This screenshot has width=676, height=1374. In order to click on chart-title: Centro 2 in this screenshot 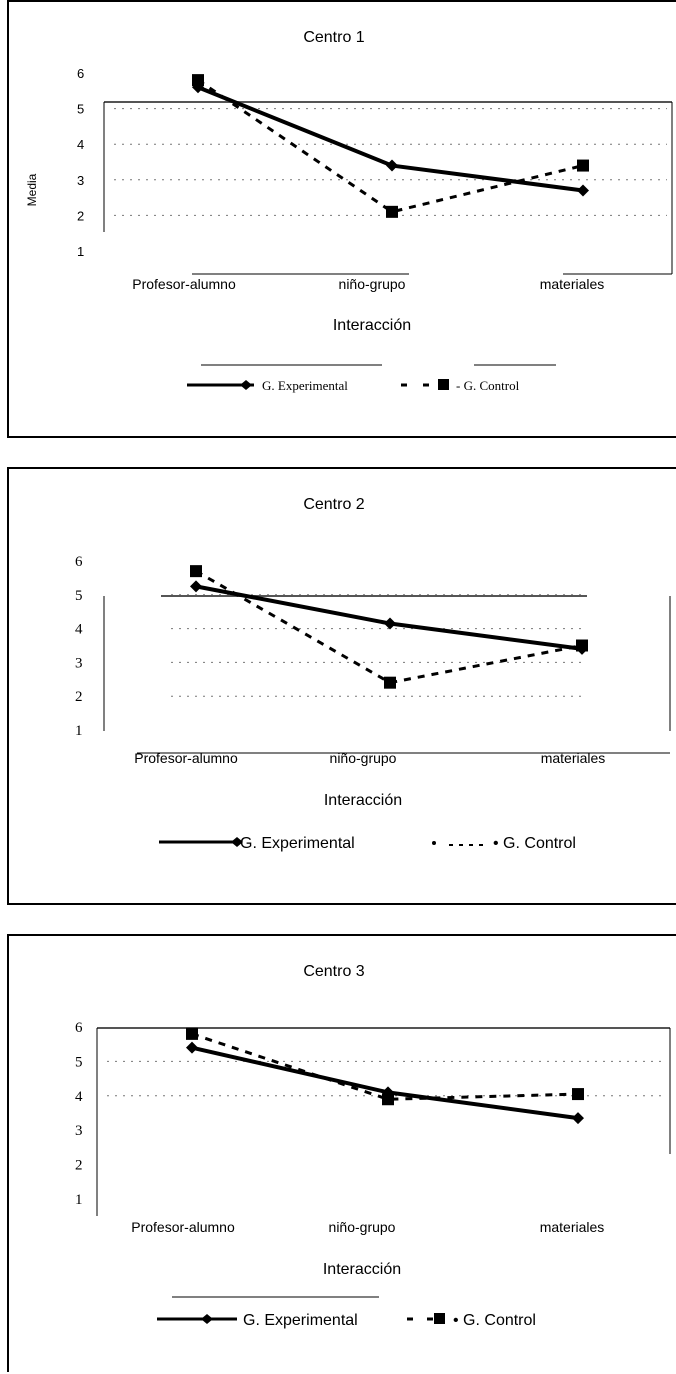, I will do `click(333, 504)`.